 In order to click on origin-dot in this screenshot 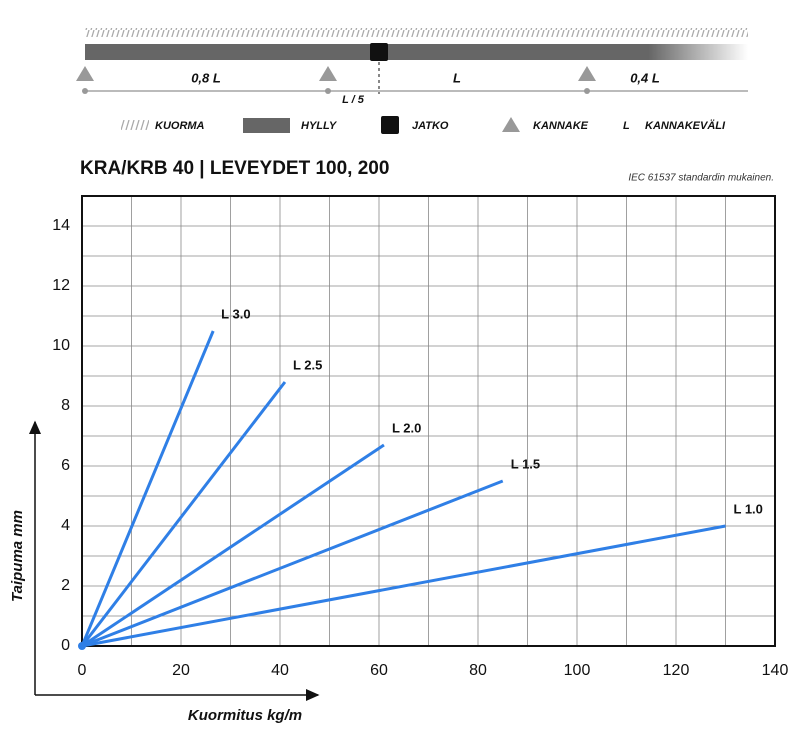, I will do `click(82, 646)`.